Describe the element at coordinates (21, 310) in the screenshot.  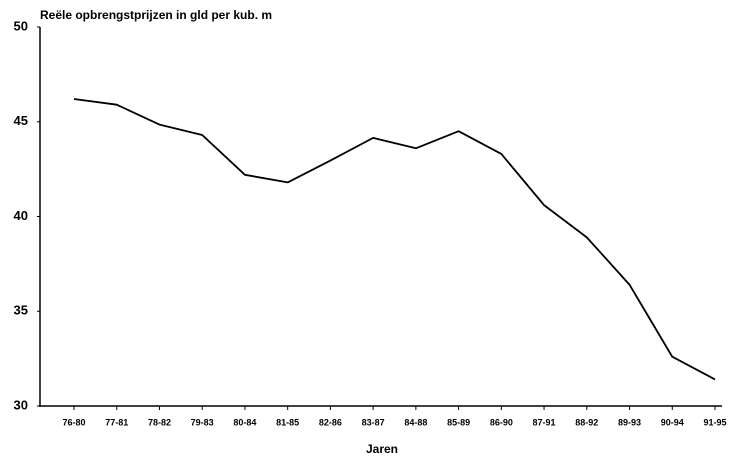
I see `y-tick-label: 35` at that location.